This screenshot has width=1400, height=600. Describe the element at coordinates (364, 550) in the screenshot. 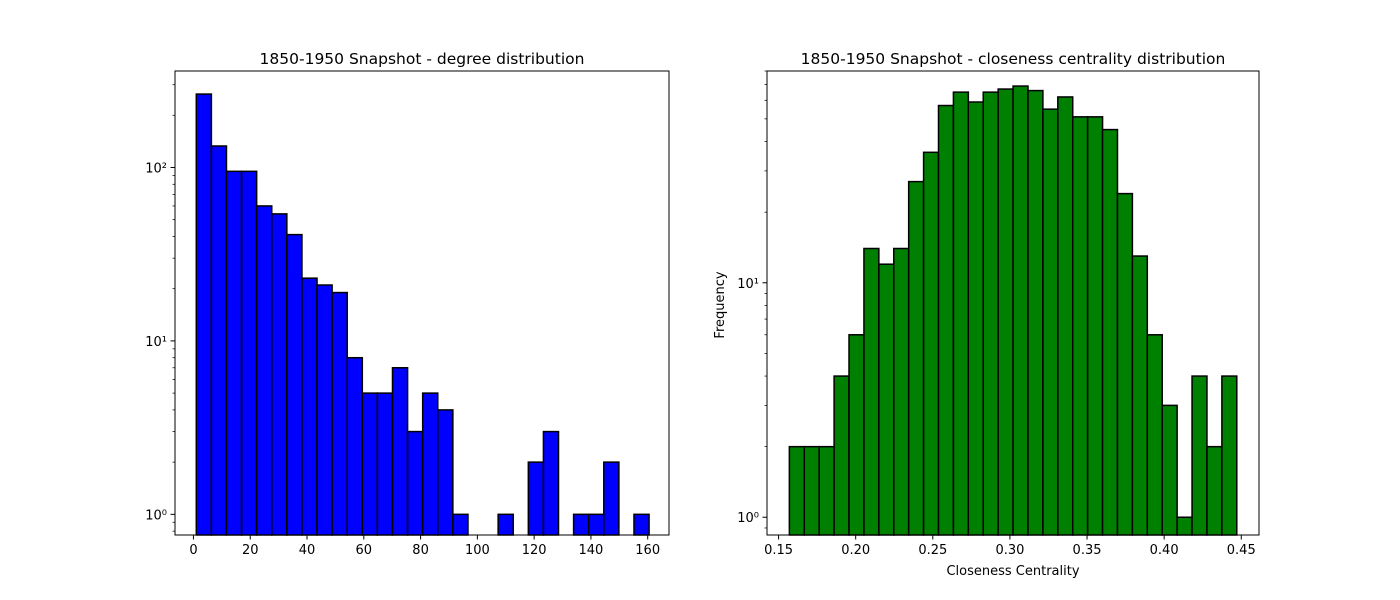

I see `x-tick-label: 60` at that location.